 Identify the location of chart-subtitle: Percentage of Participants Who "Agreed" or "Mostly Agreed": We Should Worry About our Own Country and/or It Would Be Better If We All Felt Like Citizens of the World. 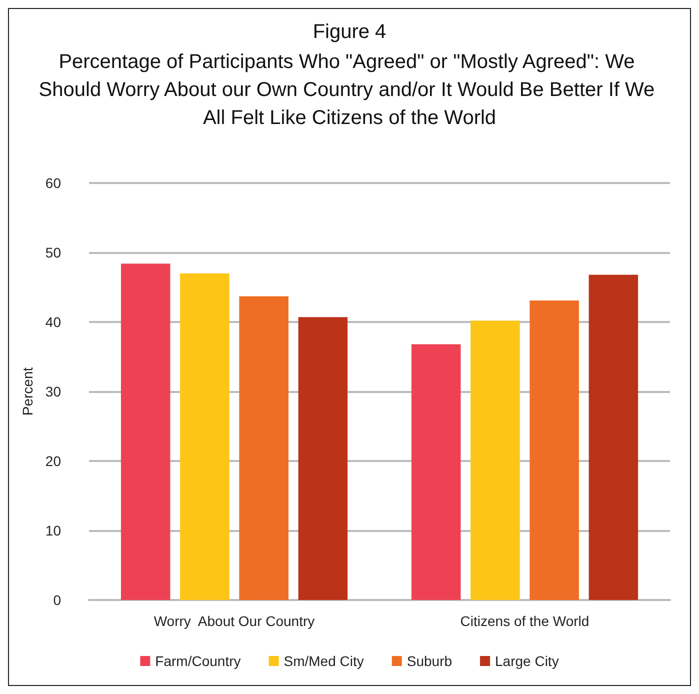
(349, 90).